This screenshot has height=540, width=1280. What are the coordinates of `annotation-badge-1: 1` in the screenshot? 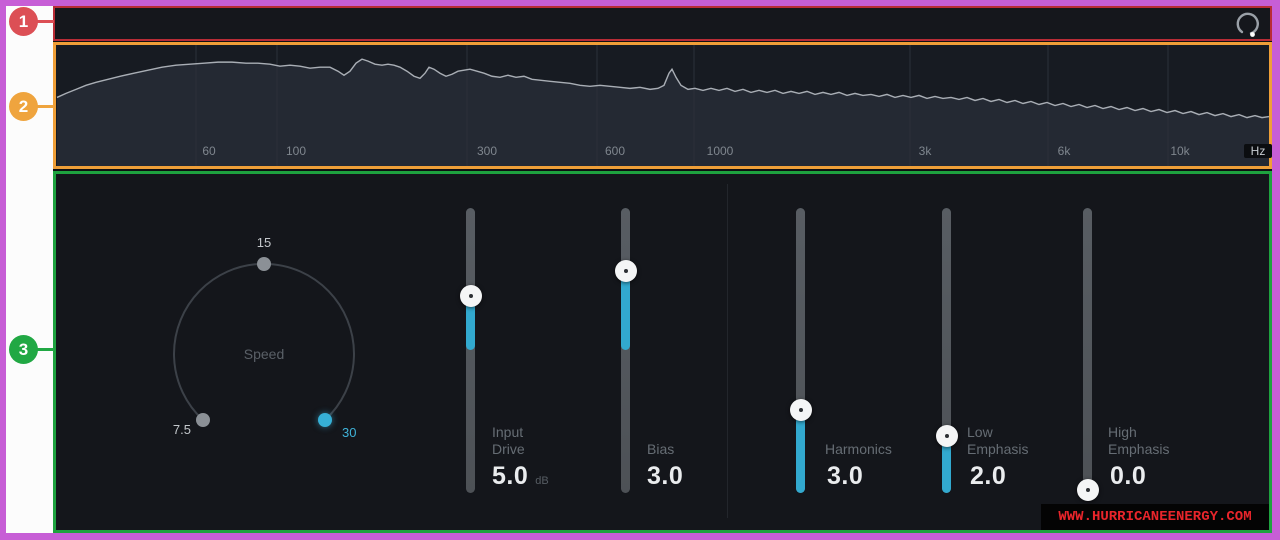 It's located at (23, 21).